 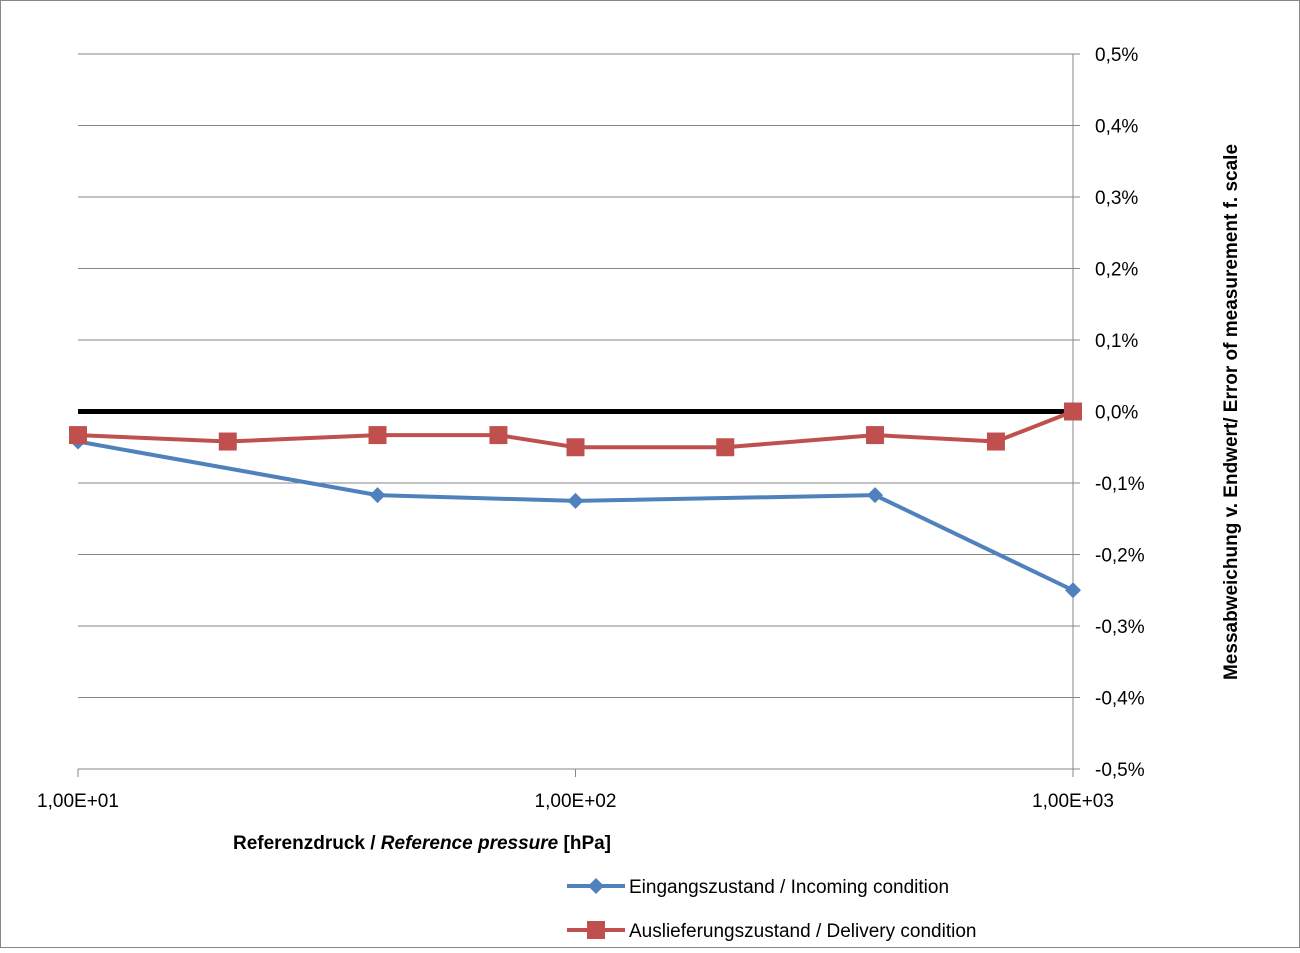 What do you see at coordinates (789, 887) in the screenshot?
I see `legend-label: Eingangszustand / Incoming condition` at bounding box center [789, 887].